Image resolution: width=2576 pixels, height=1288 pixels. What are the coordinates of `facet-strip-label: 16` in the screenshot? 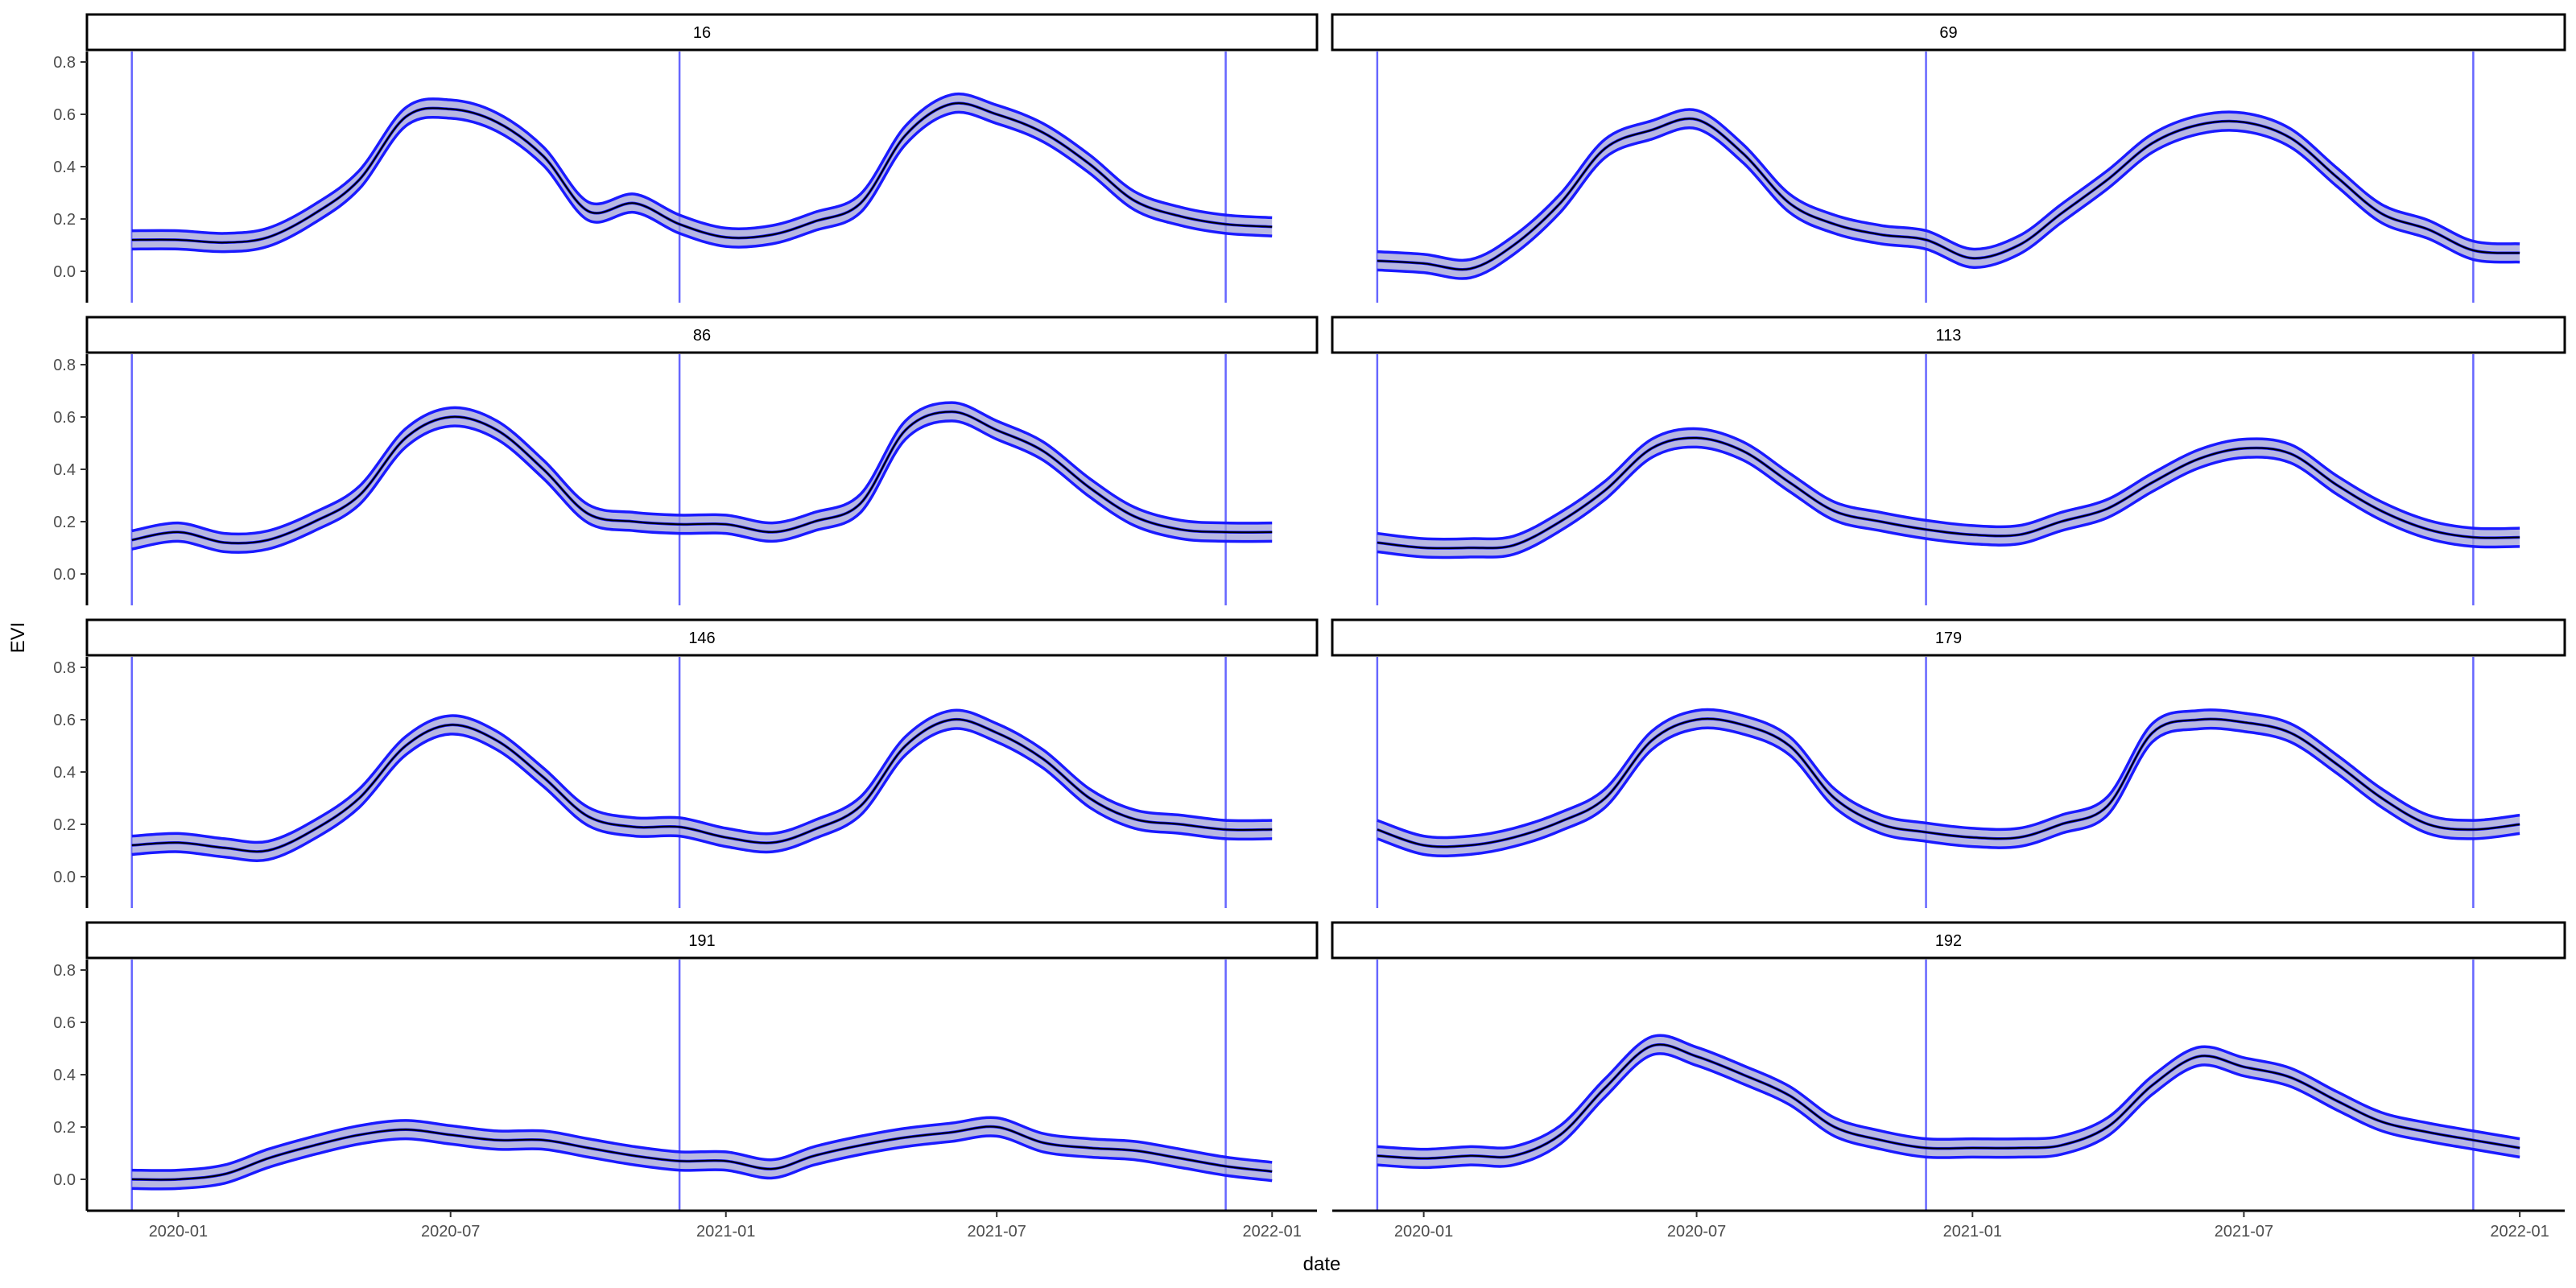 It's located at (702, 33).